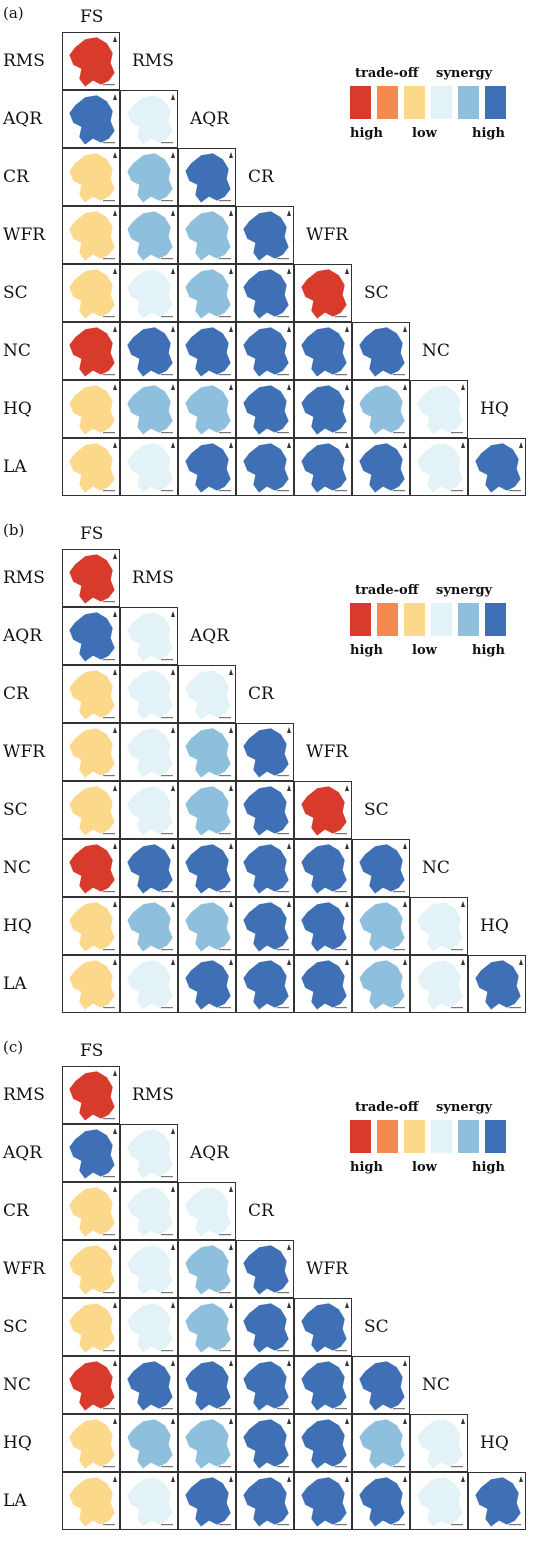 Image resolution: width=550 pixels, height=1551 pixels. Describe the element at coordinates (153, 61) in the screenshot. I see `diagonal-label: RMS` at that location.